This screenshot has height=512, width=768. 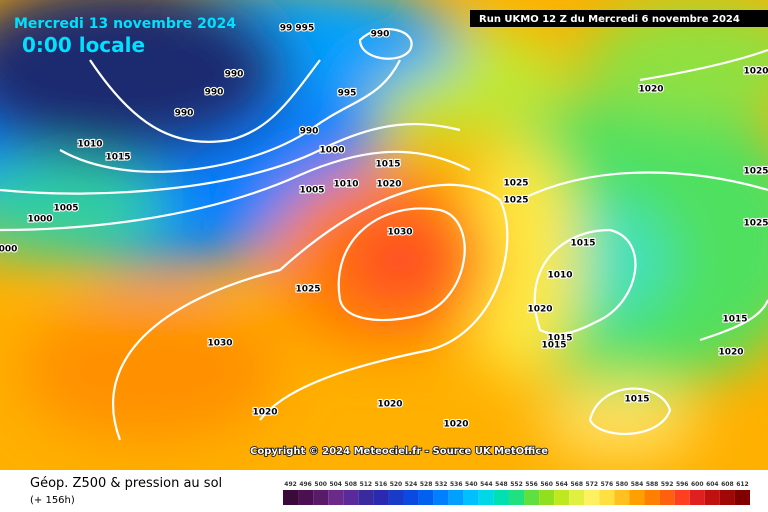 What do you see at coordinates (335, 484) in the screenshot?
I see `legend-label: 504` at bounding box center [335, 484].